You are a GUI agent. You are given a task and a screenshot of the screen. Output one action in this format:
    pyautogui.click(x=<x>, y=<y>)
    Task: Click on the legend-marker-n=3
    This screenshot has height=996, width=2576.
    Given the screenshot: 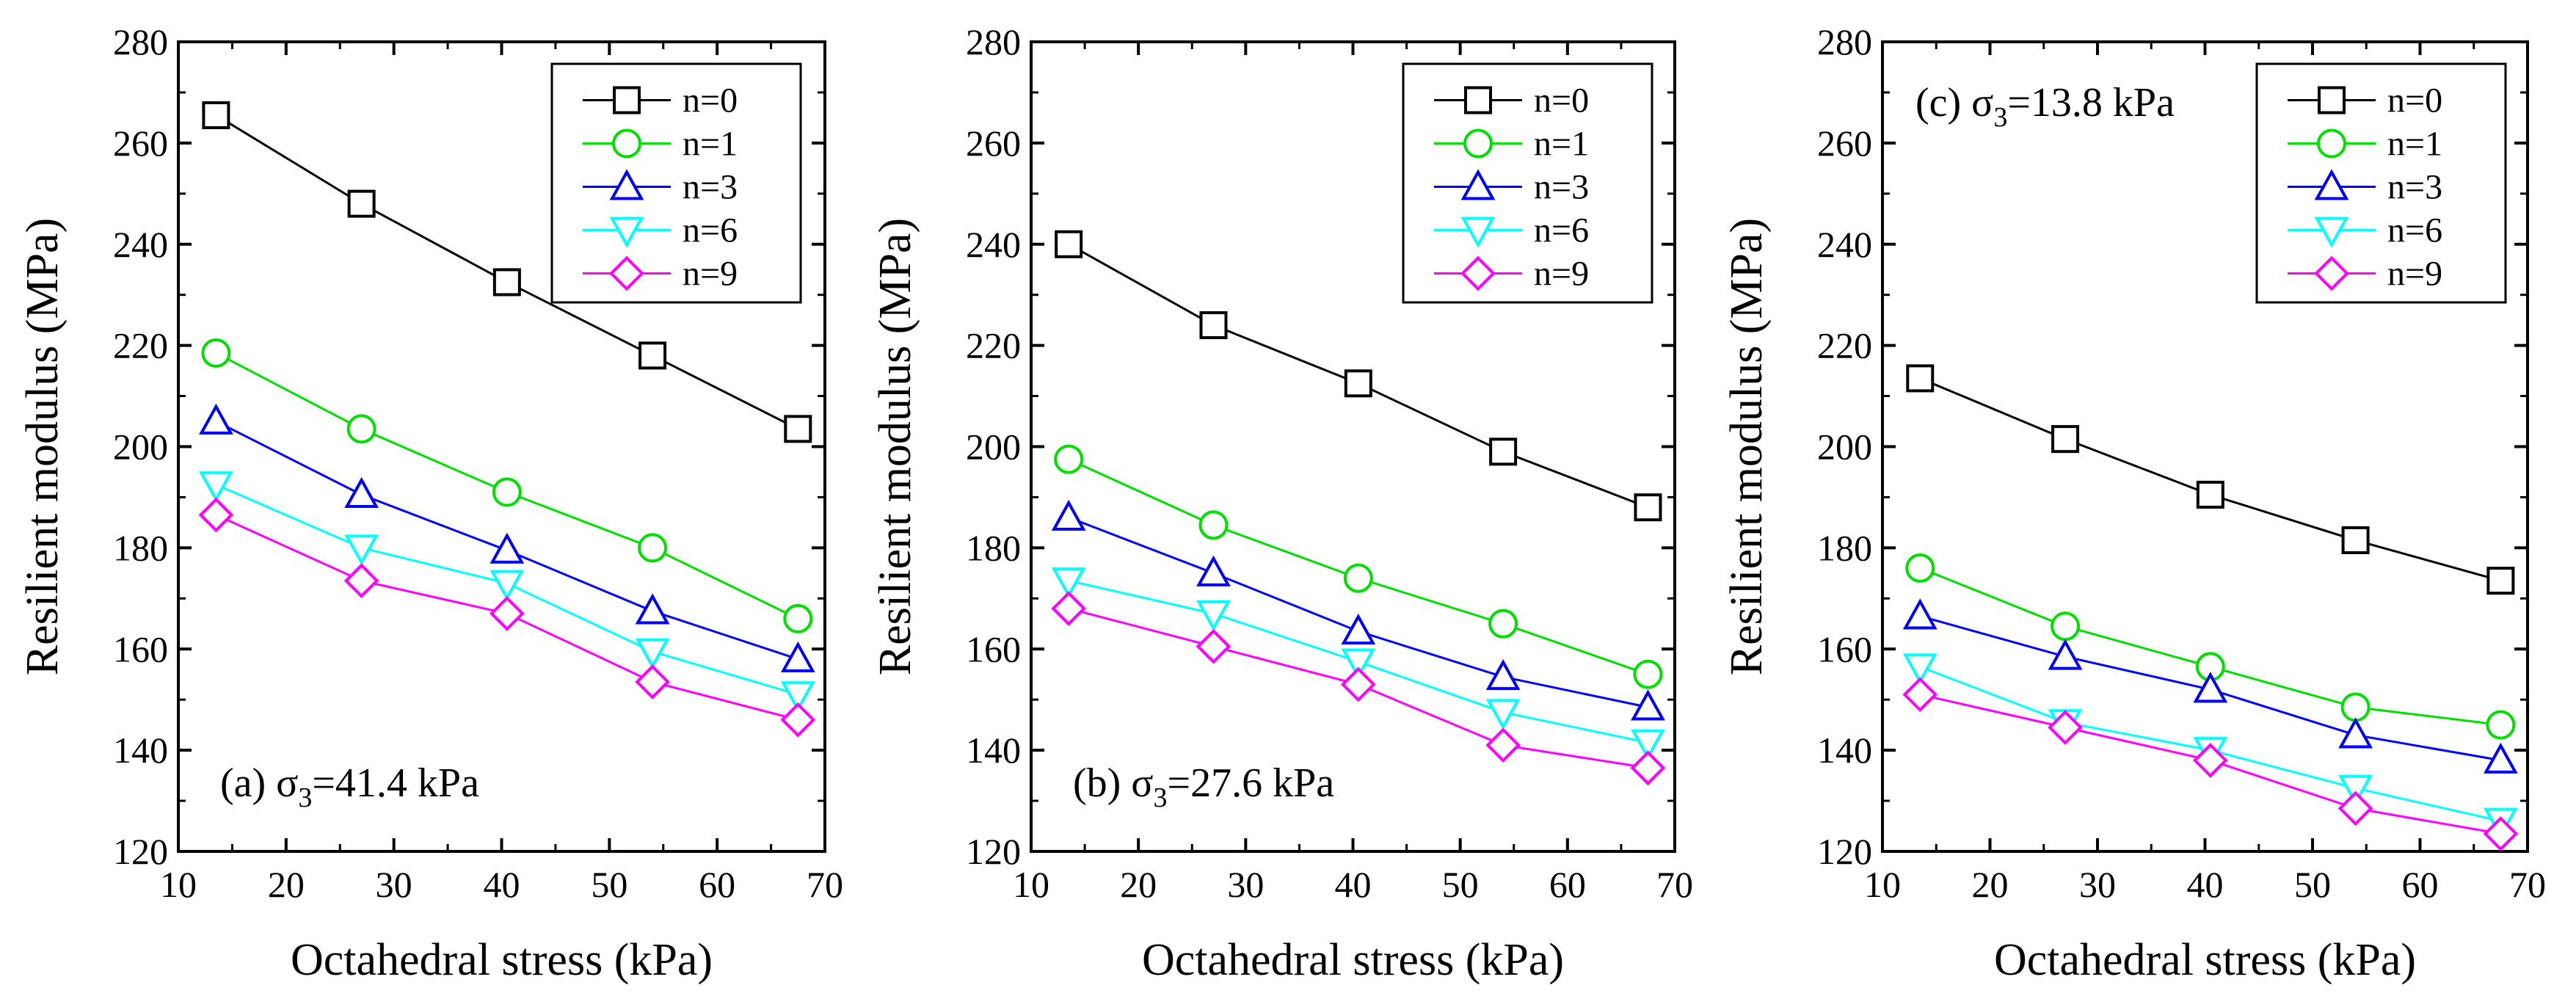 What is the action you would take?
    pyautogui.click(x=1478, y=184)
    